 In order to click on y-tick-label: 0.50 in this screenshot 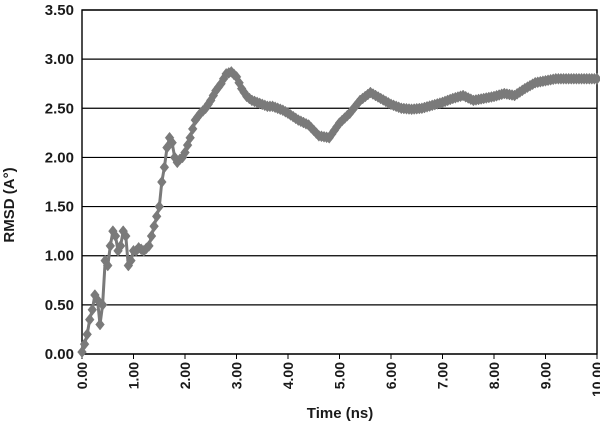, I will do `click(59, 305)`.